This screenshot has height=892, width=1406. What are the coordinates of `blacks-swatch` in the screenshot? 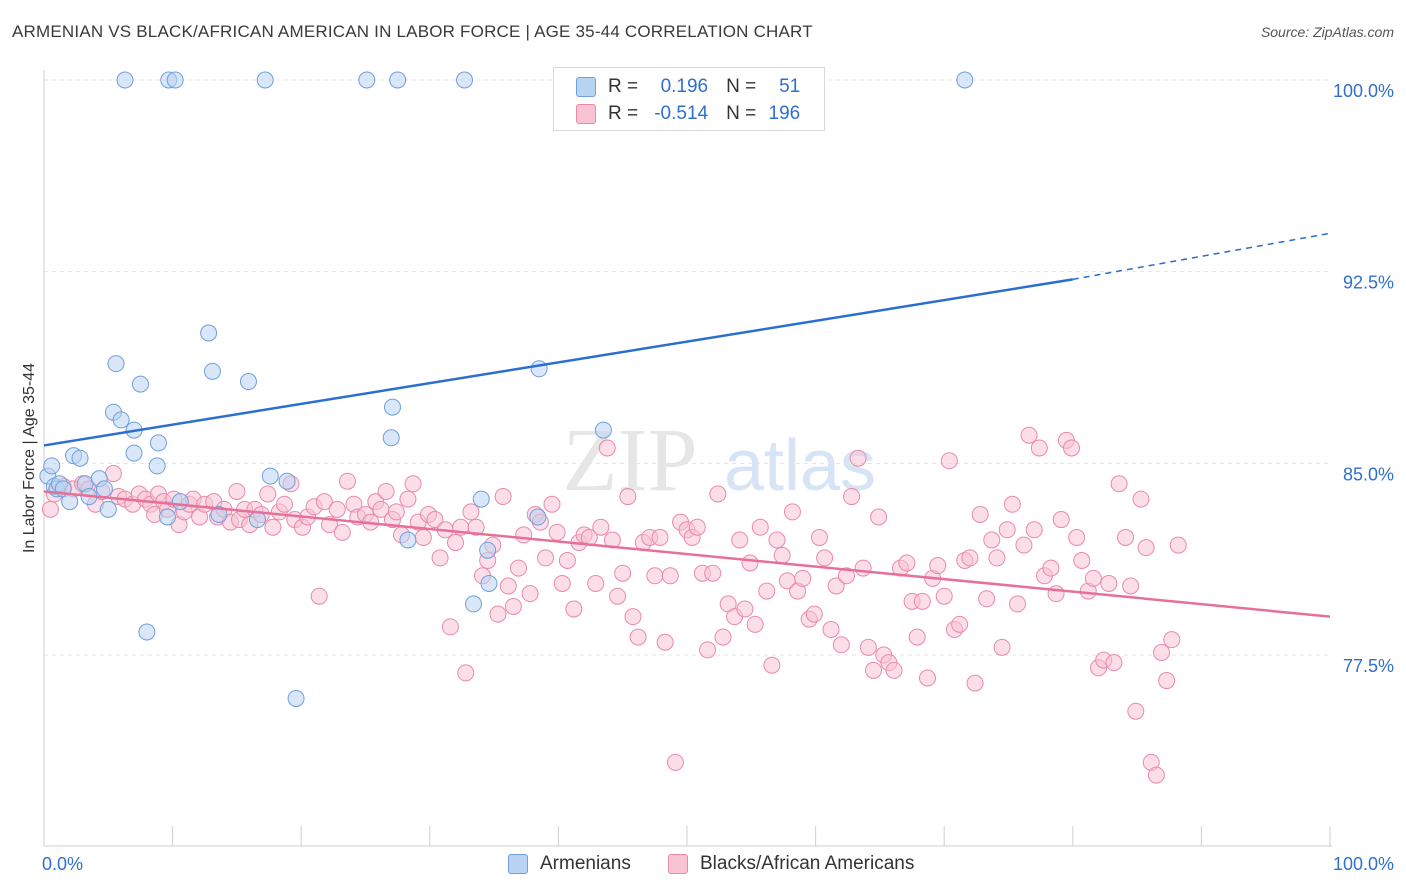 It's located at (586, 114).